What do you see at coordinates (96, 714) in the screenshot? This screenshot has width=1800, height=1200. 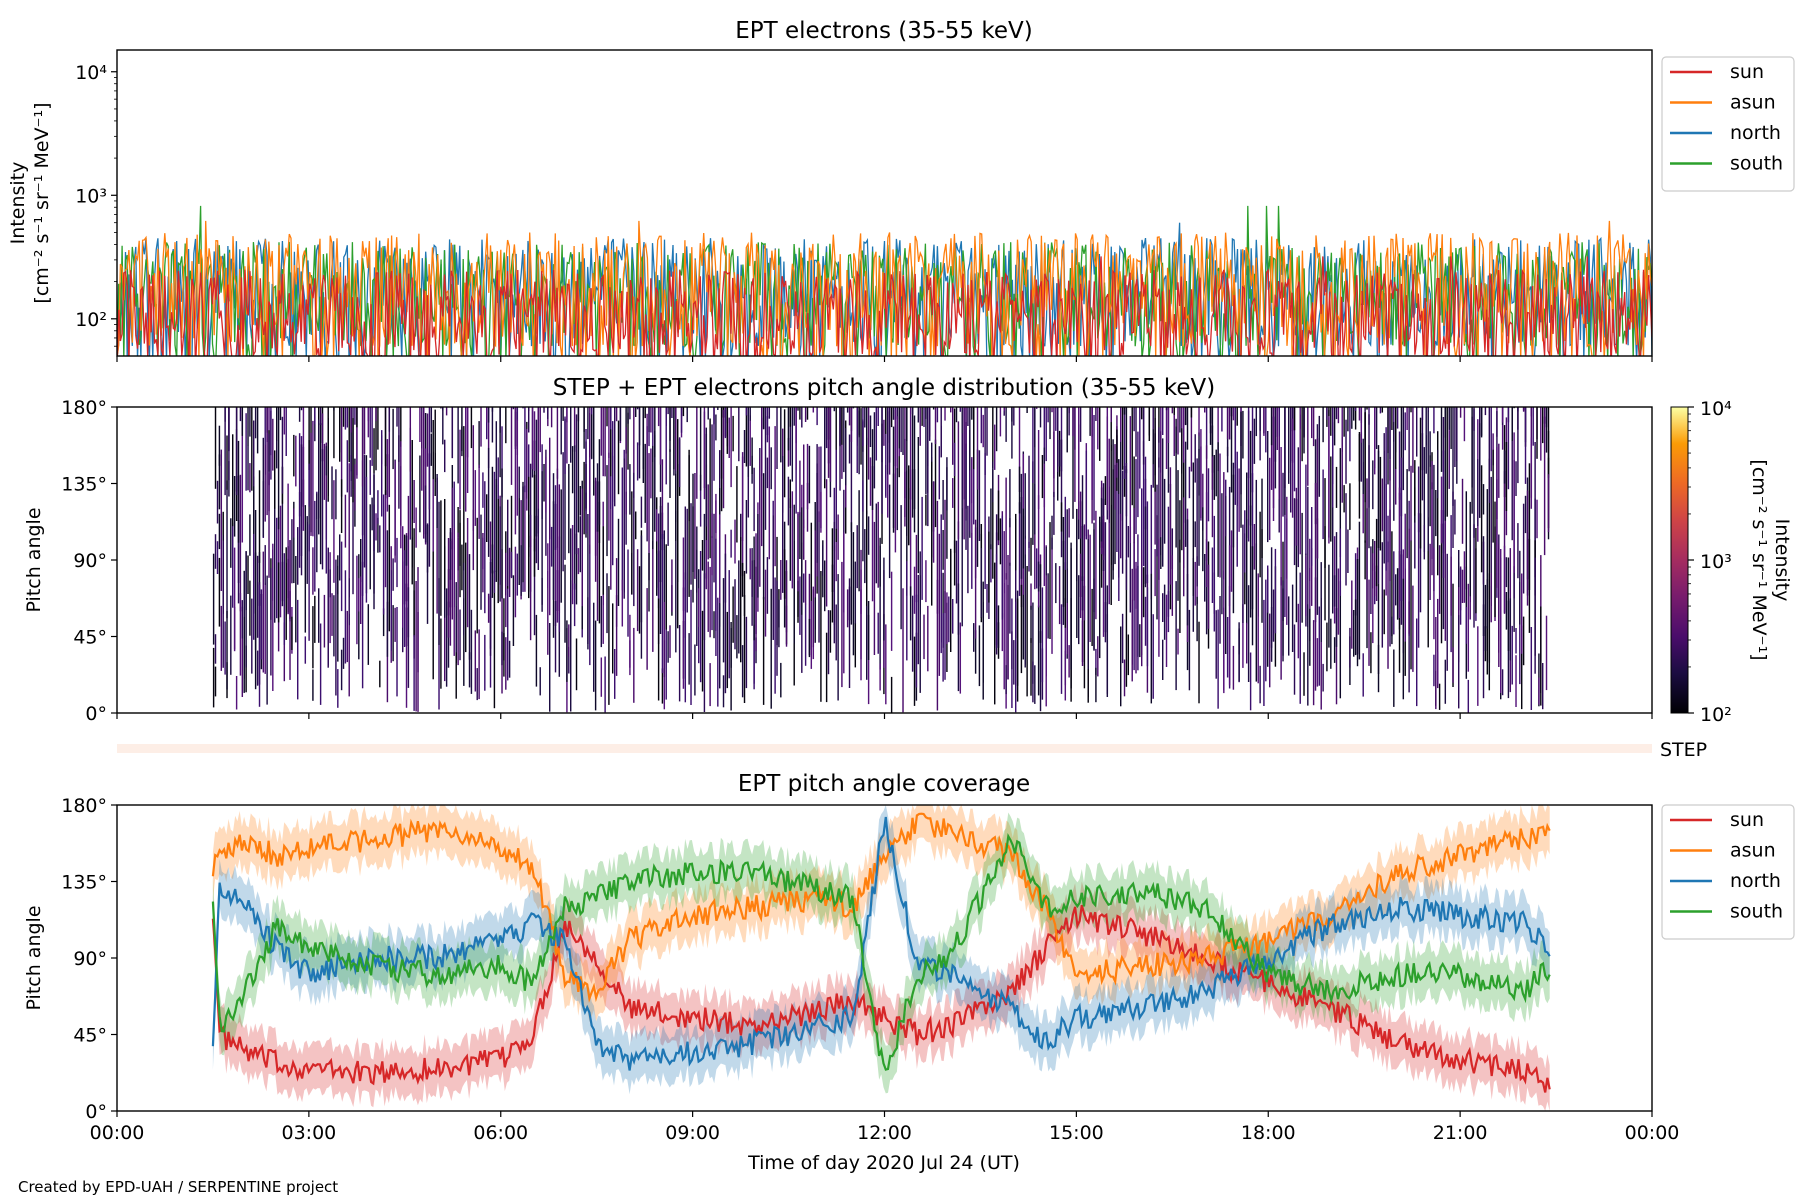 I see `y-tick-label: 0°` at bounding box center [96, 714].